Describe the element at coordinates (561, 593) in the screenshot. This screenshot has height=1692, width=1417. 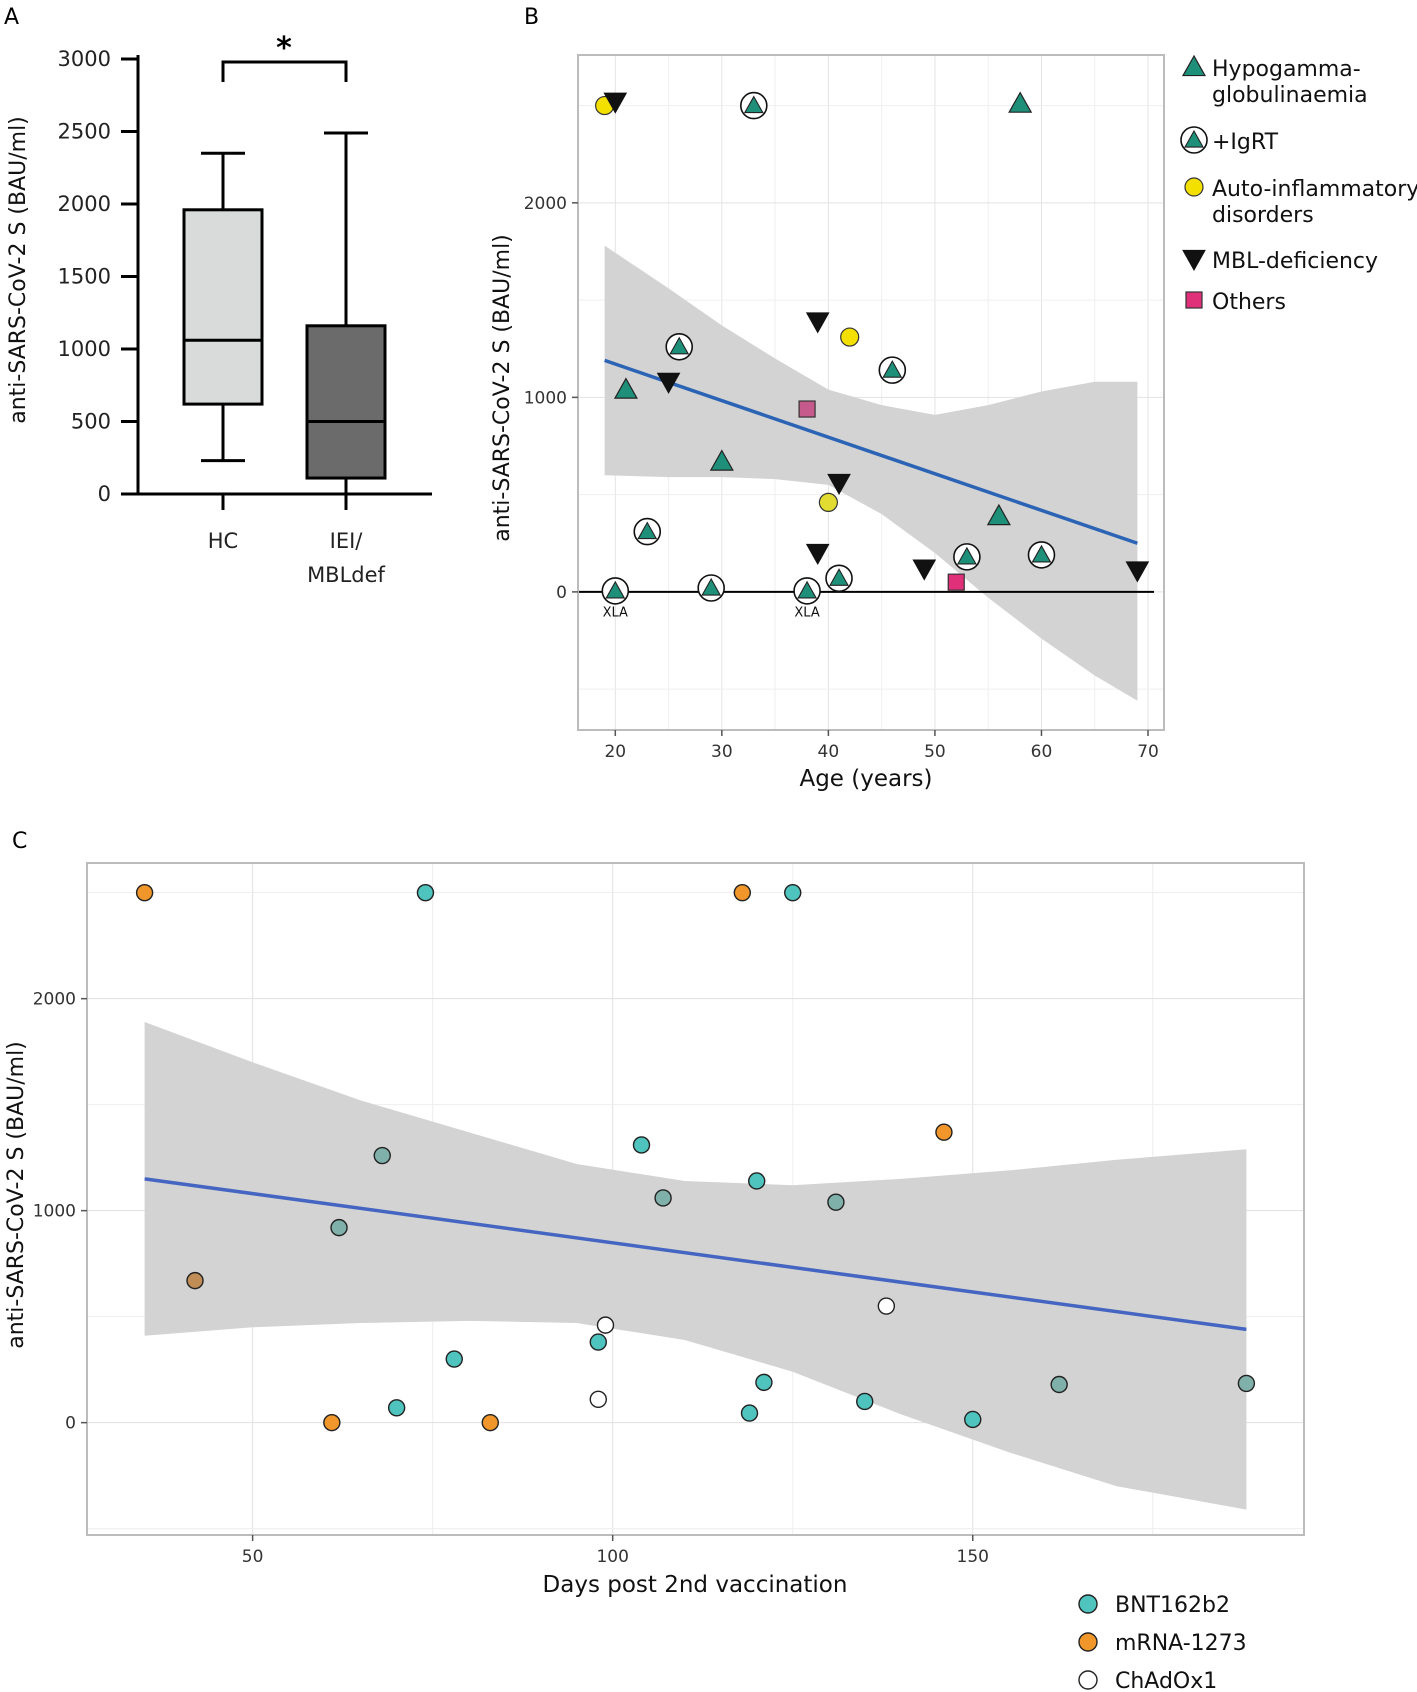
I see `panel-b-y-tick-label: 0` at that location.